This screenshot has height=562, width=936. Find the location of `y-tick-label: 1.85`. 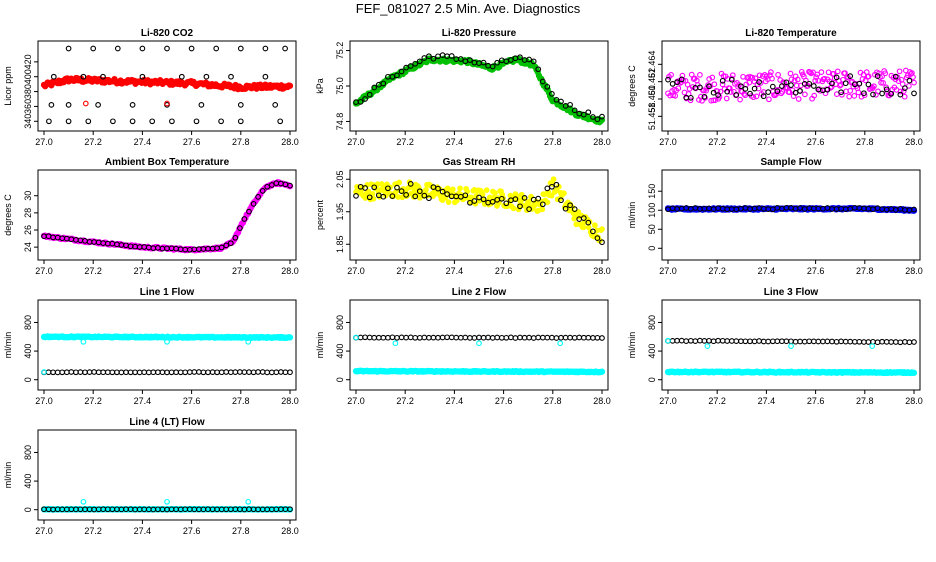

y-tick-label: 1.85 is located at coordinates (340, 244).